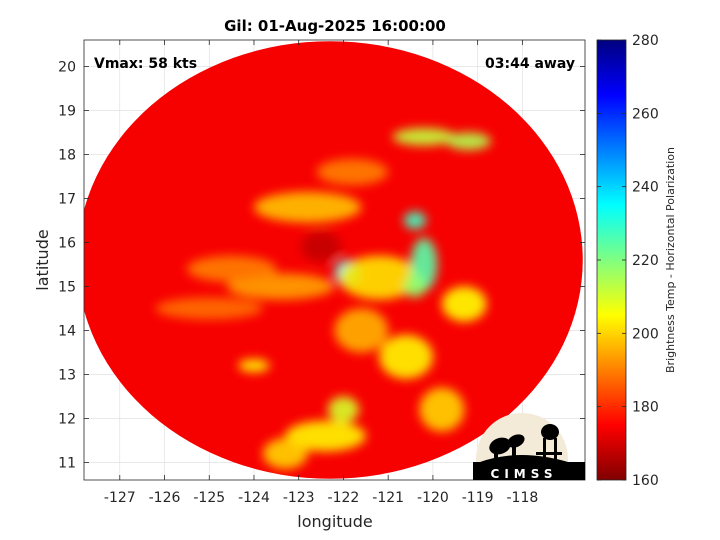  I want to click on x-tick-label: -127, so click(120, 498).